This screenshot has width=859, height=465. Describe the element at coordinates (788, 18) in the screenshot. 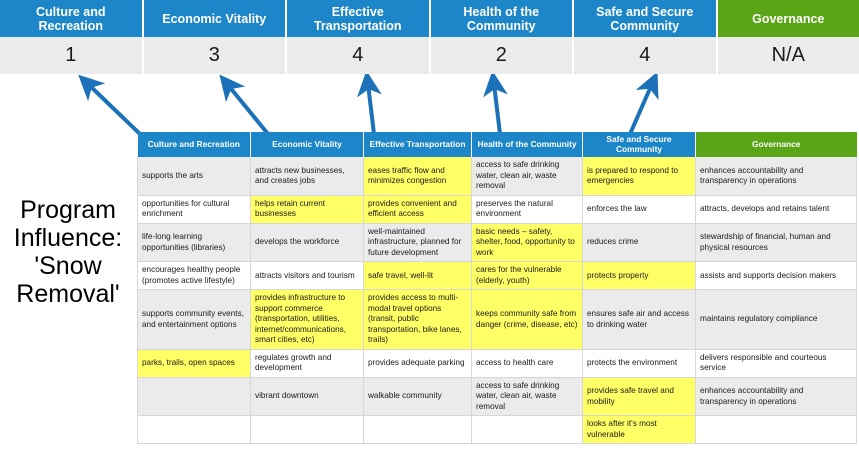

I see `banner-header-governance: Governance` at that location.